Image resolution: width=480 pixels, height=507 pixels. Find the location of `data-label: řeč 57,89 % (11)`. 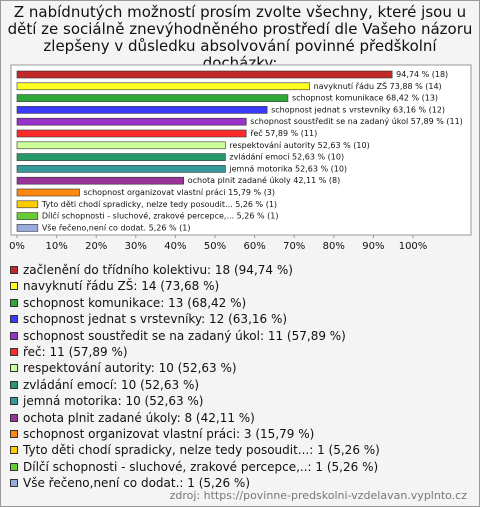

data-label: řeč 57,89 % (11) is located at coordinates (283, 133).